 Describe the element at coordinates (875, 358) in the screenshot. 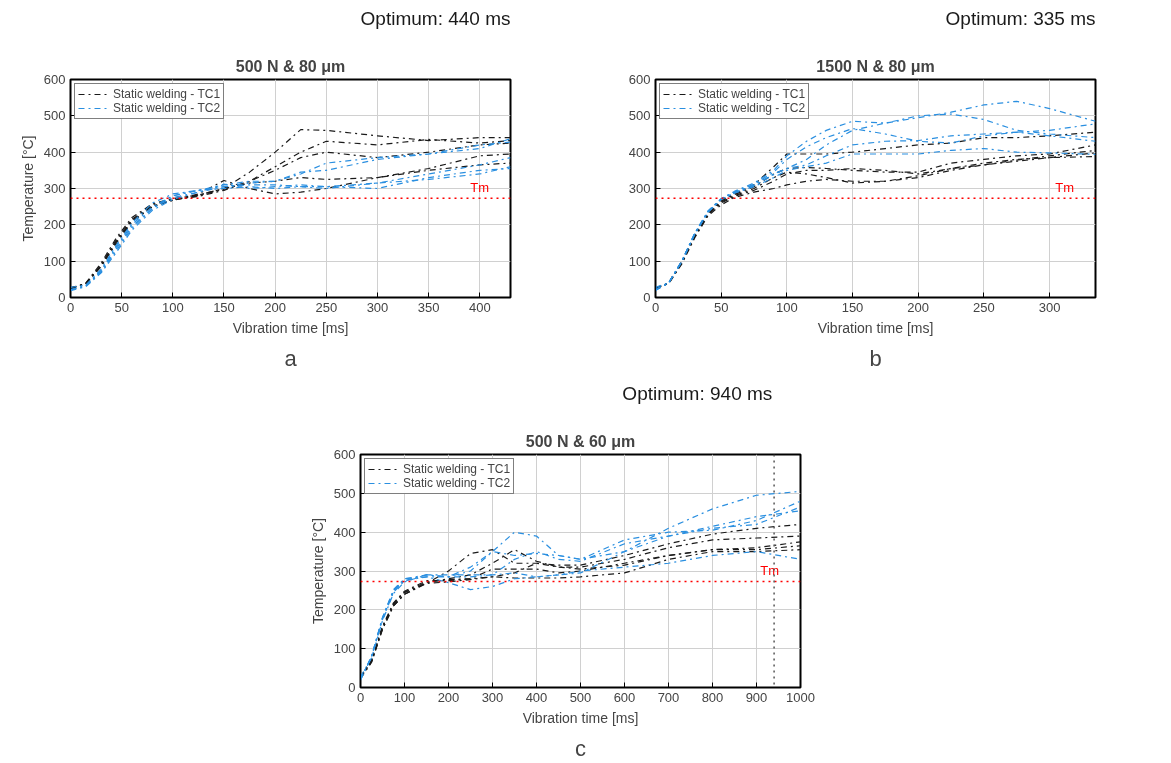

I see `text: b` at that location.